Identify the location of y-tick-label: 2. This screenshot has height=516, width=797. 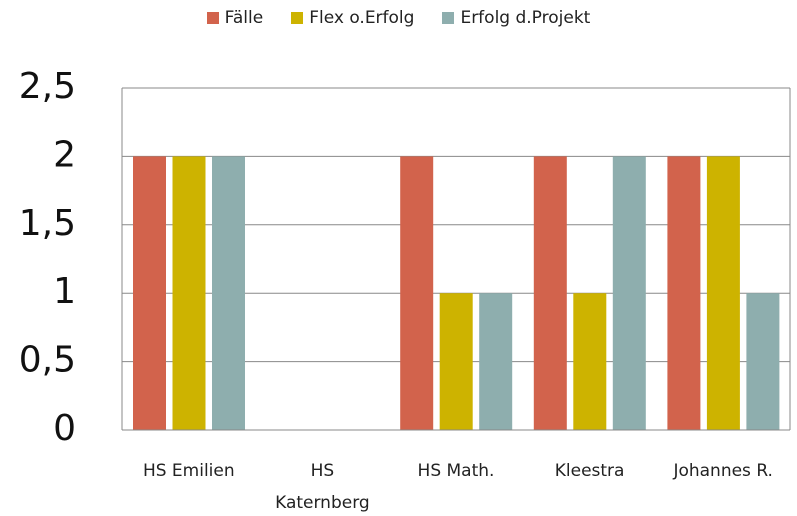
(64, 154).